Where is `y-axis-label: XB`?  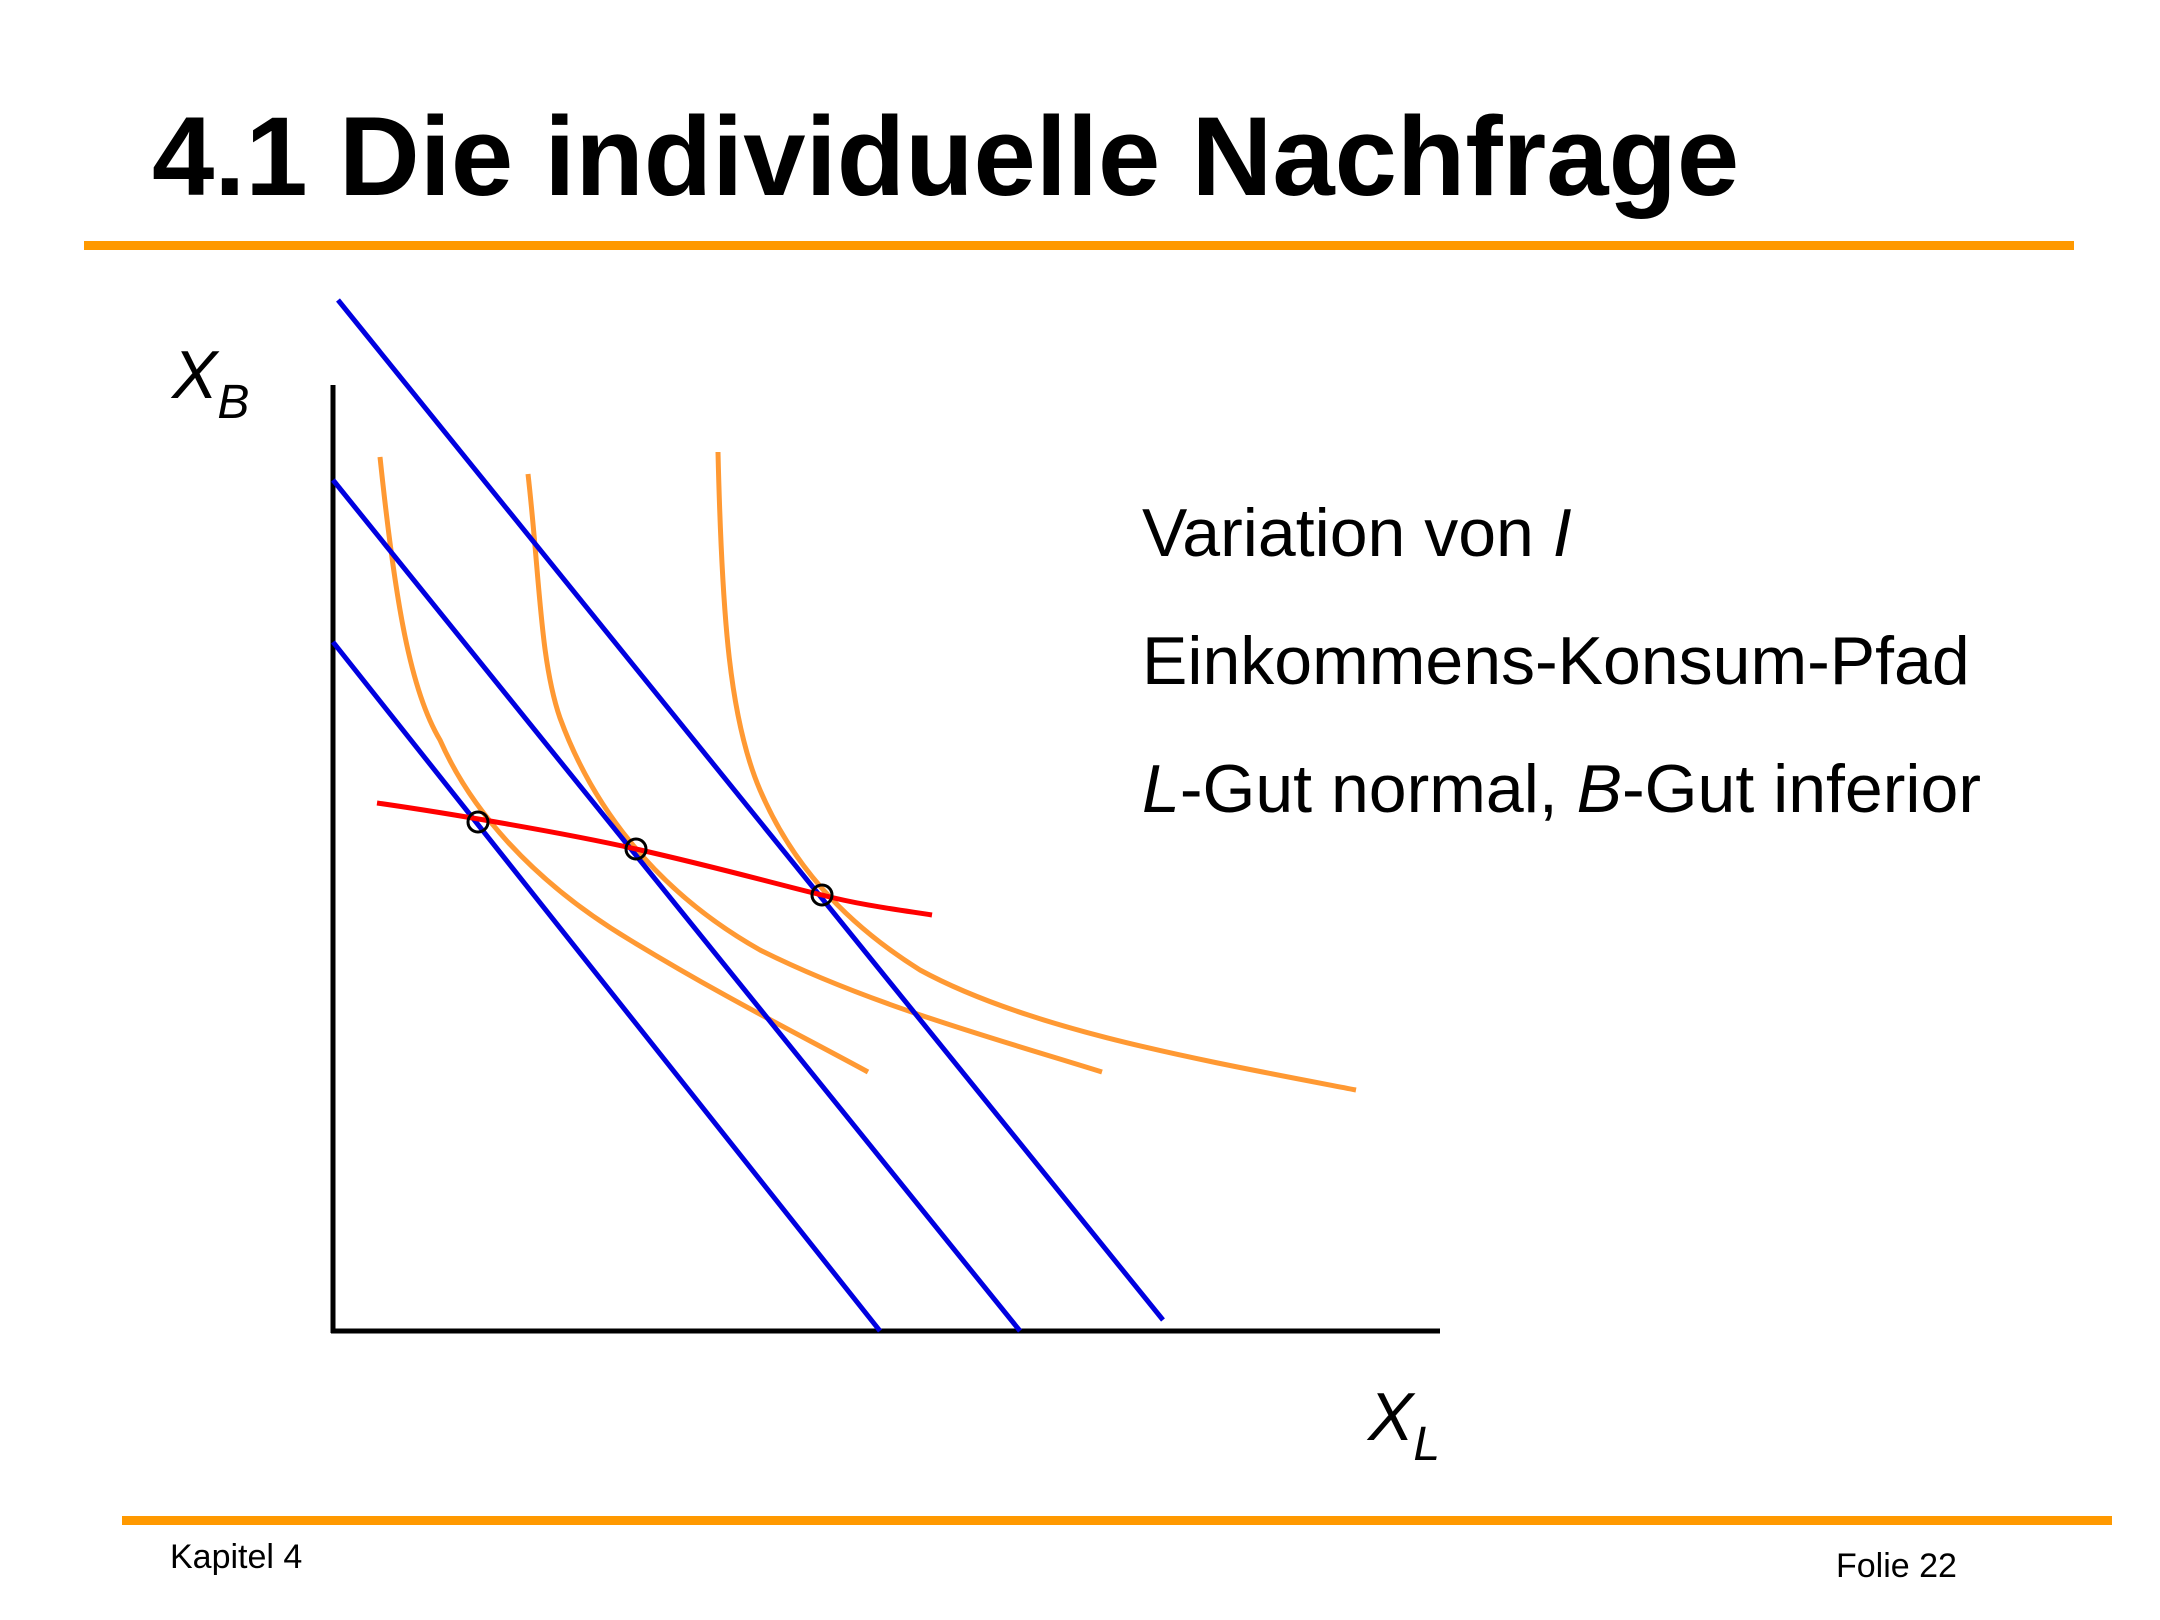
y-axis-label: XB is located at coordinates (211, 383).